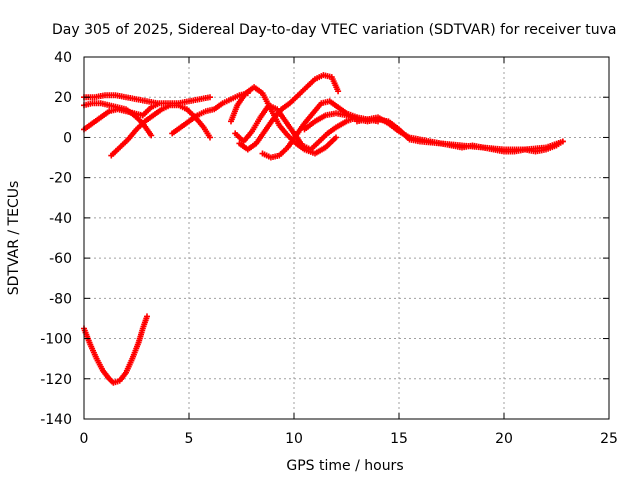  Describe the element at coordinates (84, 439) in the screenshot. I see `x-tick-label: 0` at that location.